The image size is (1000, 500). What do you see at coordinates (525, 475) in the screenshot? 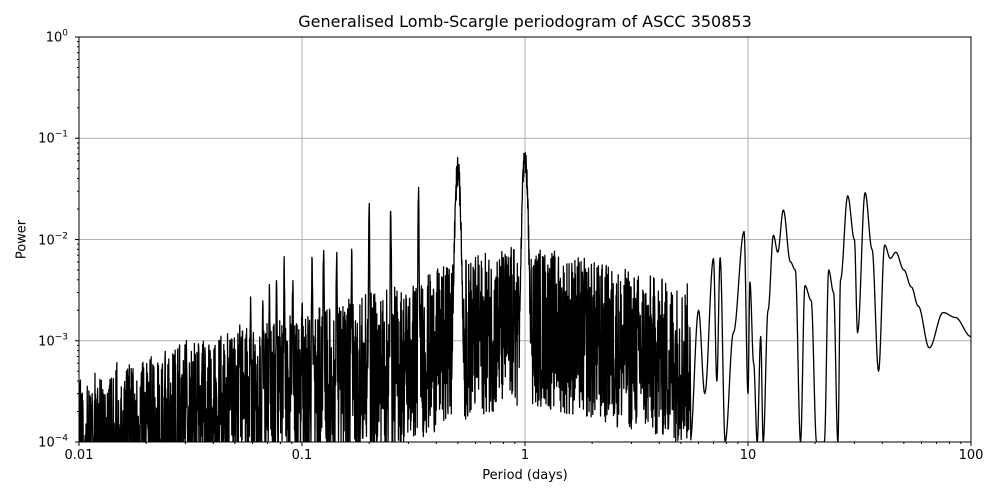
I see `x-axis-label: Period (days)` at bounding box center [525, 475].